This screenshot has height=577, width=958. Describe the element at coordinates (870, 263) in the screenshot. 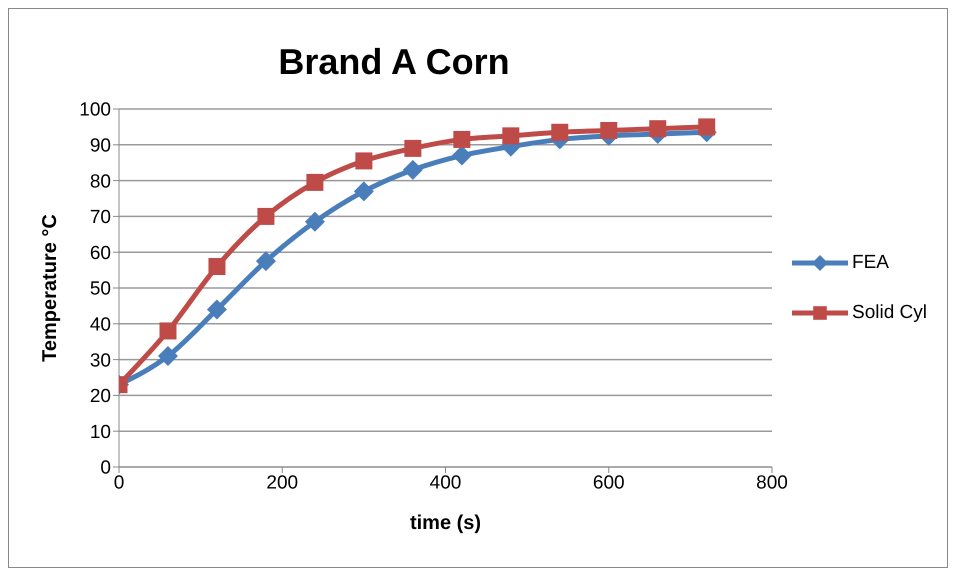

I see `legend-label: FEA` at that location.